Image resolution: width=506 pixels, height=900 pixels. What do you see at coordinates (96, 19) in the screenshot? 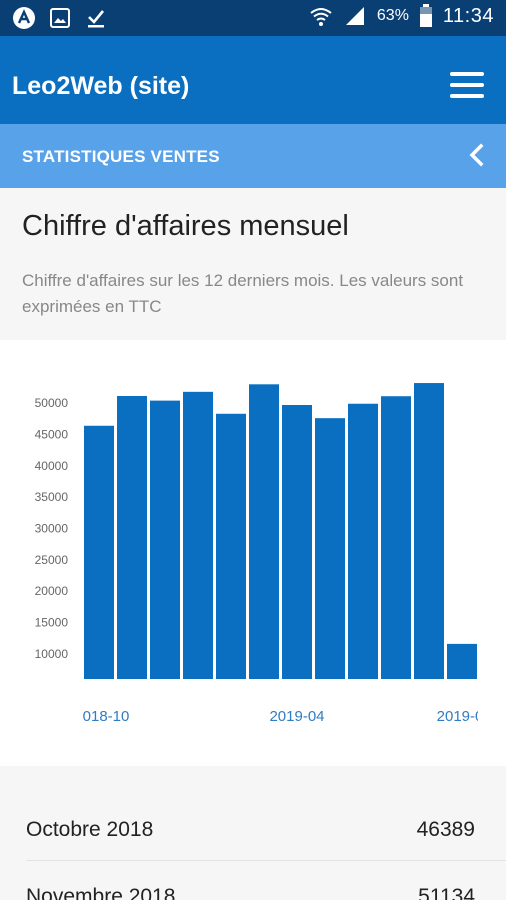
I see `download-done-icon` at bounding box center [96, 19].